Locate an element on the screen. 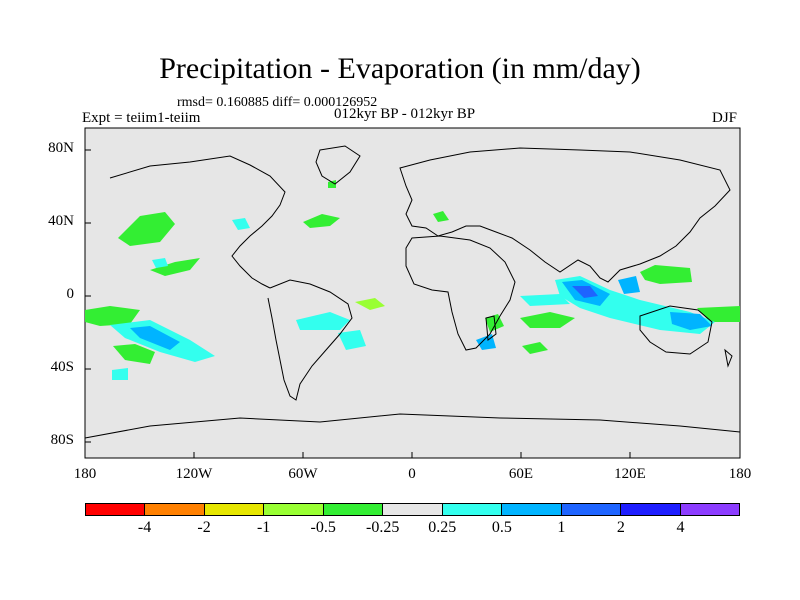 The width and height of the screenshot is (800, 600). patch-spac-blue is located at coordinates (155, 338).